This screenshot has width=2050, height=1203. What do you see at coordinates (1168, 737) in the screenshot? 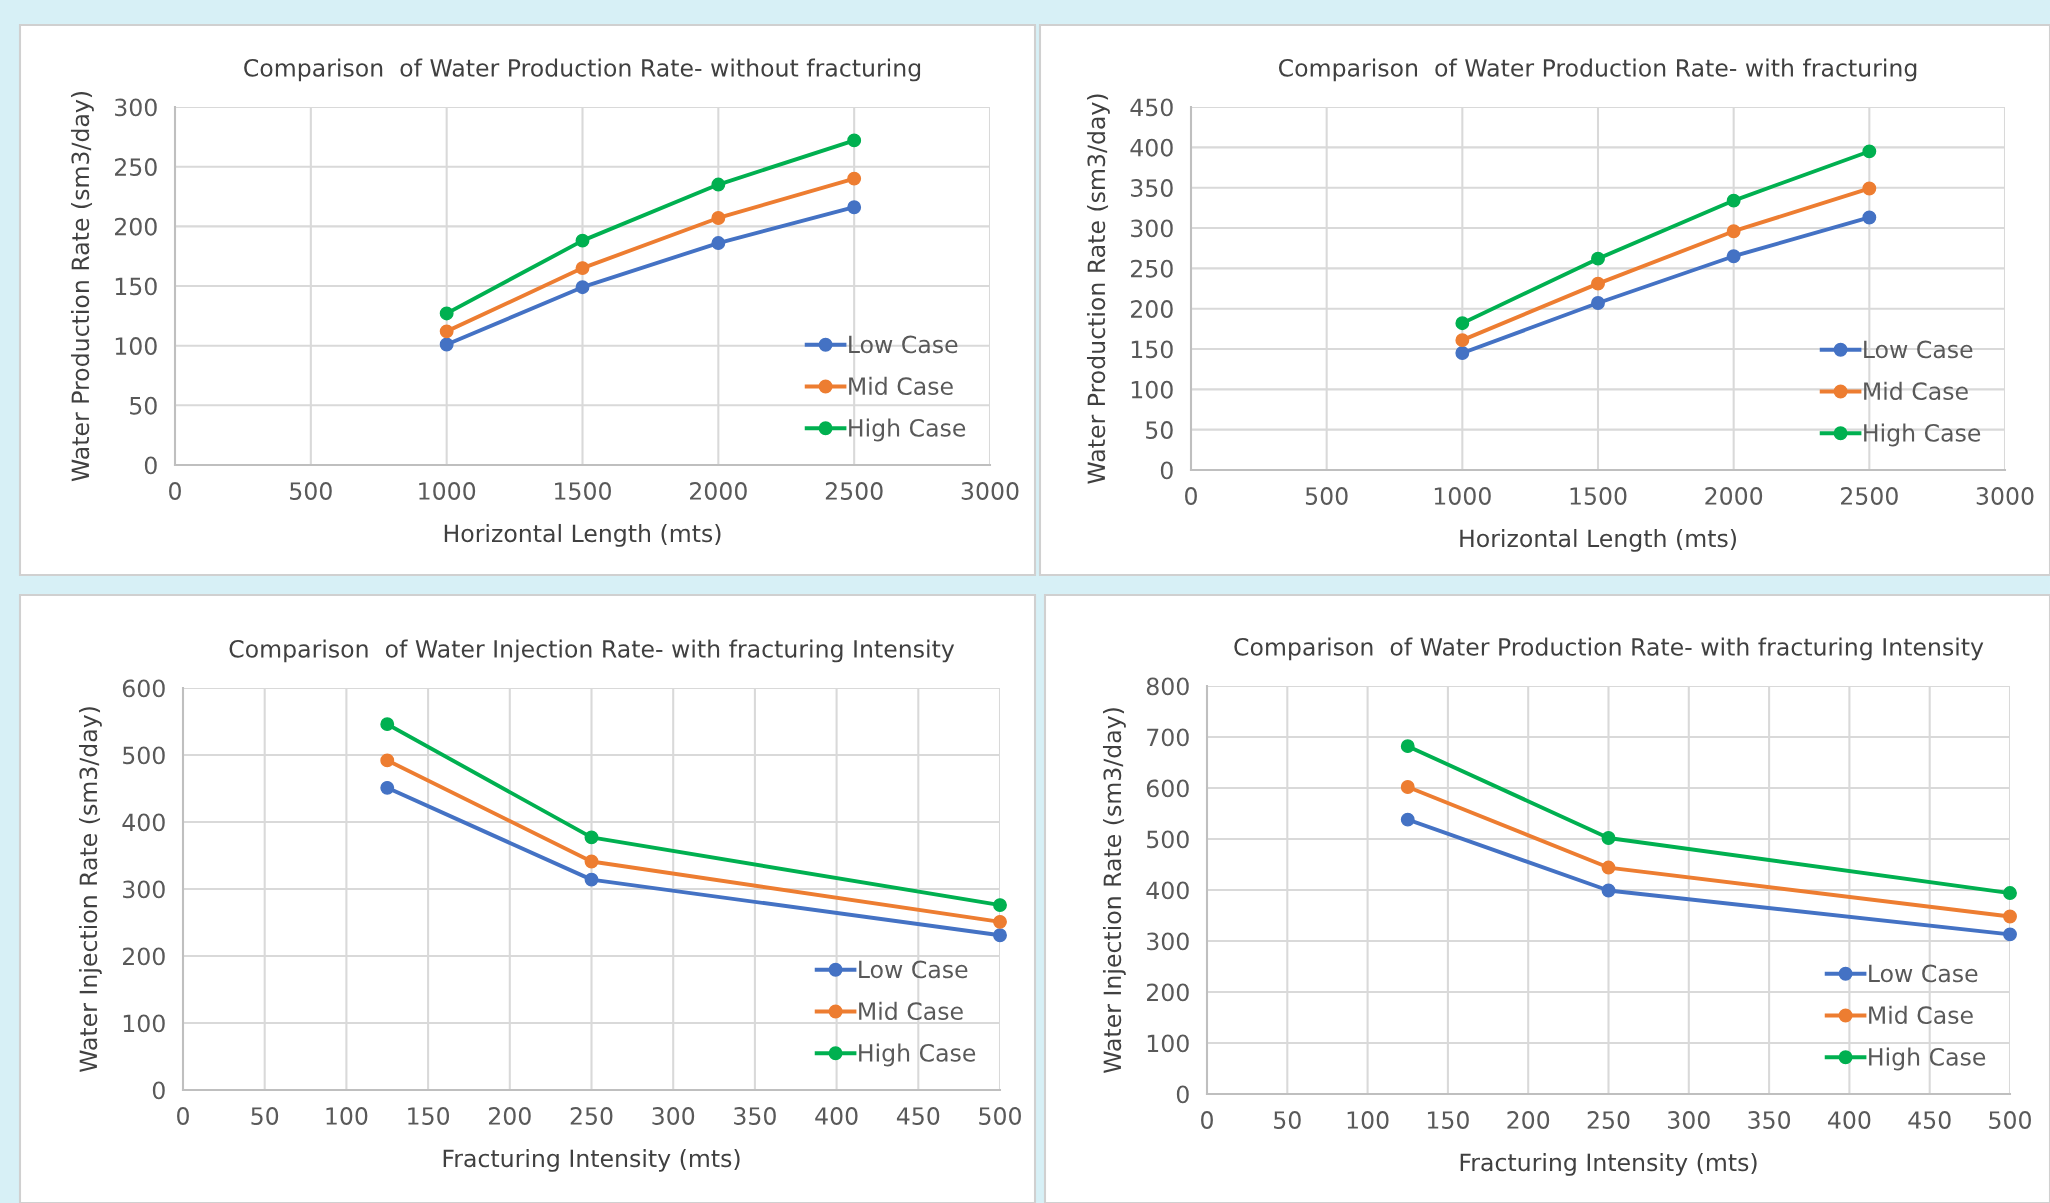
I see `y-tick-label: 700` at bounding box center [1168, 737].